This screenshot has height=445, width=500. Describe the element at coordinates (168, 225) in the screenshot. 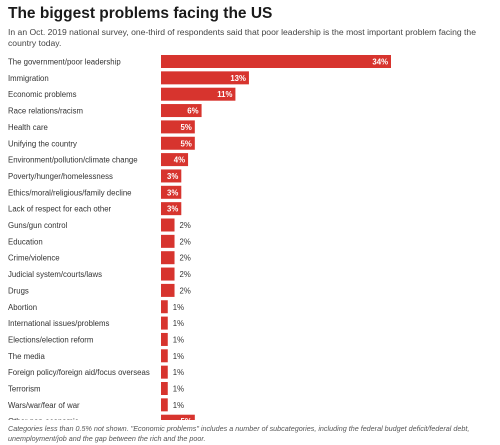

I see `bar-guns-gun-control` at that location.